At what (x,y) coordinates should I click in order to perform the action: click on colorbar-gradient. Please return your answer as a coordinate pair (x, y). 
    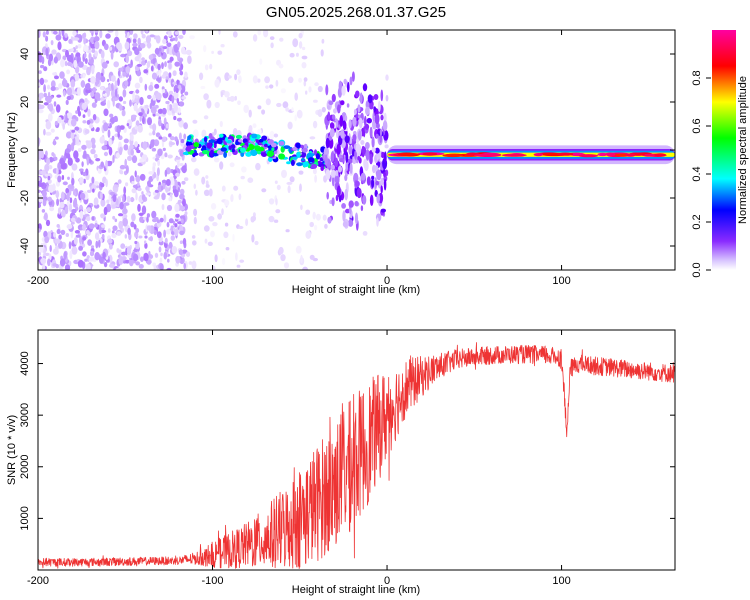
    Looking at the image, I should click on (724, 150).